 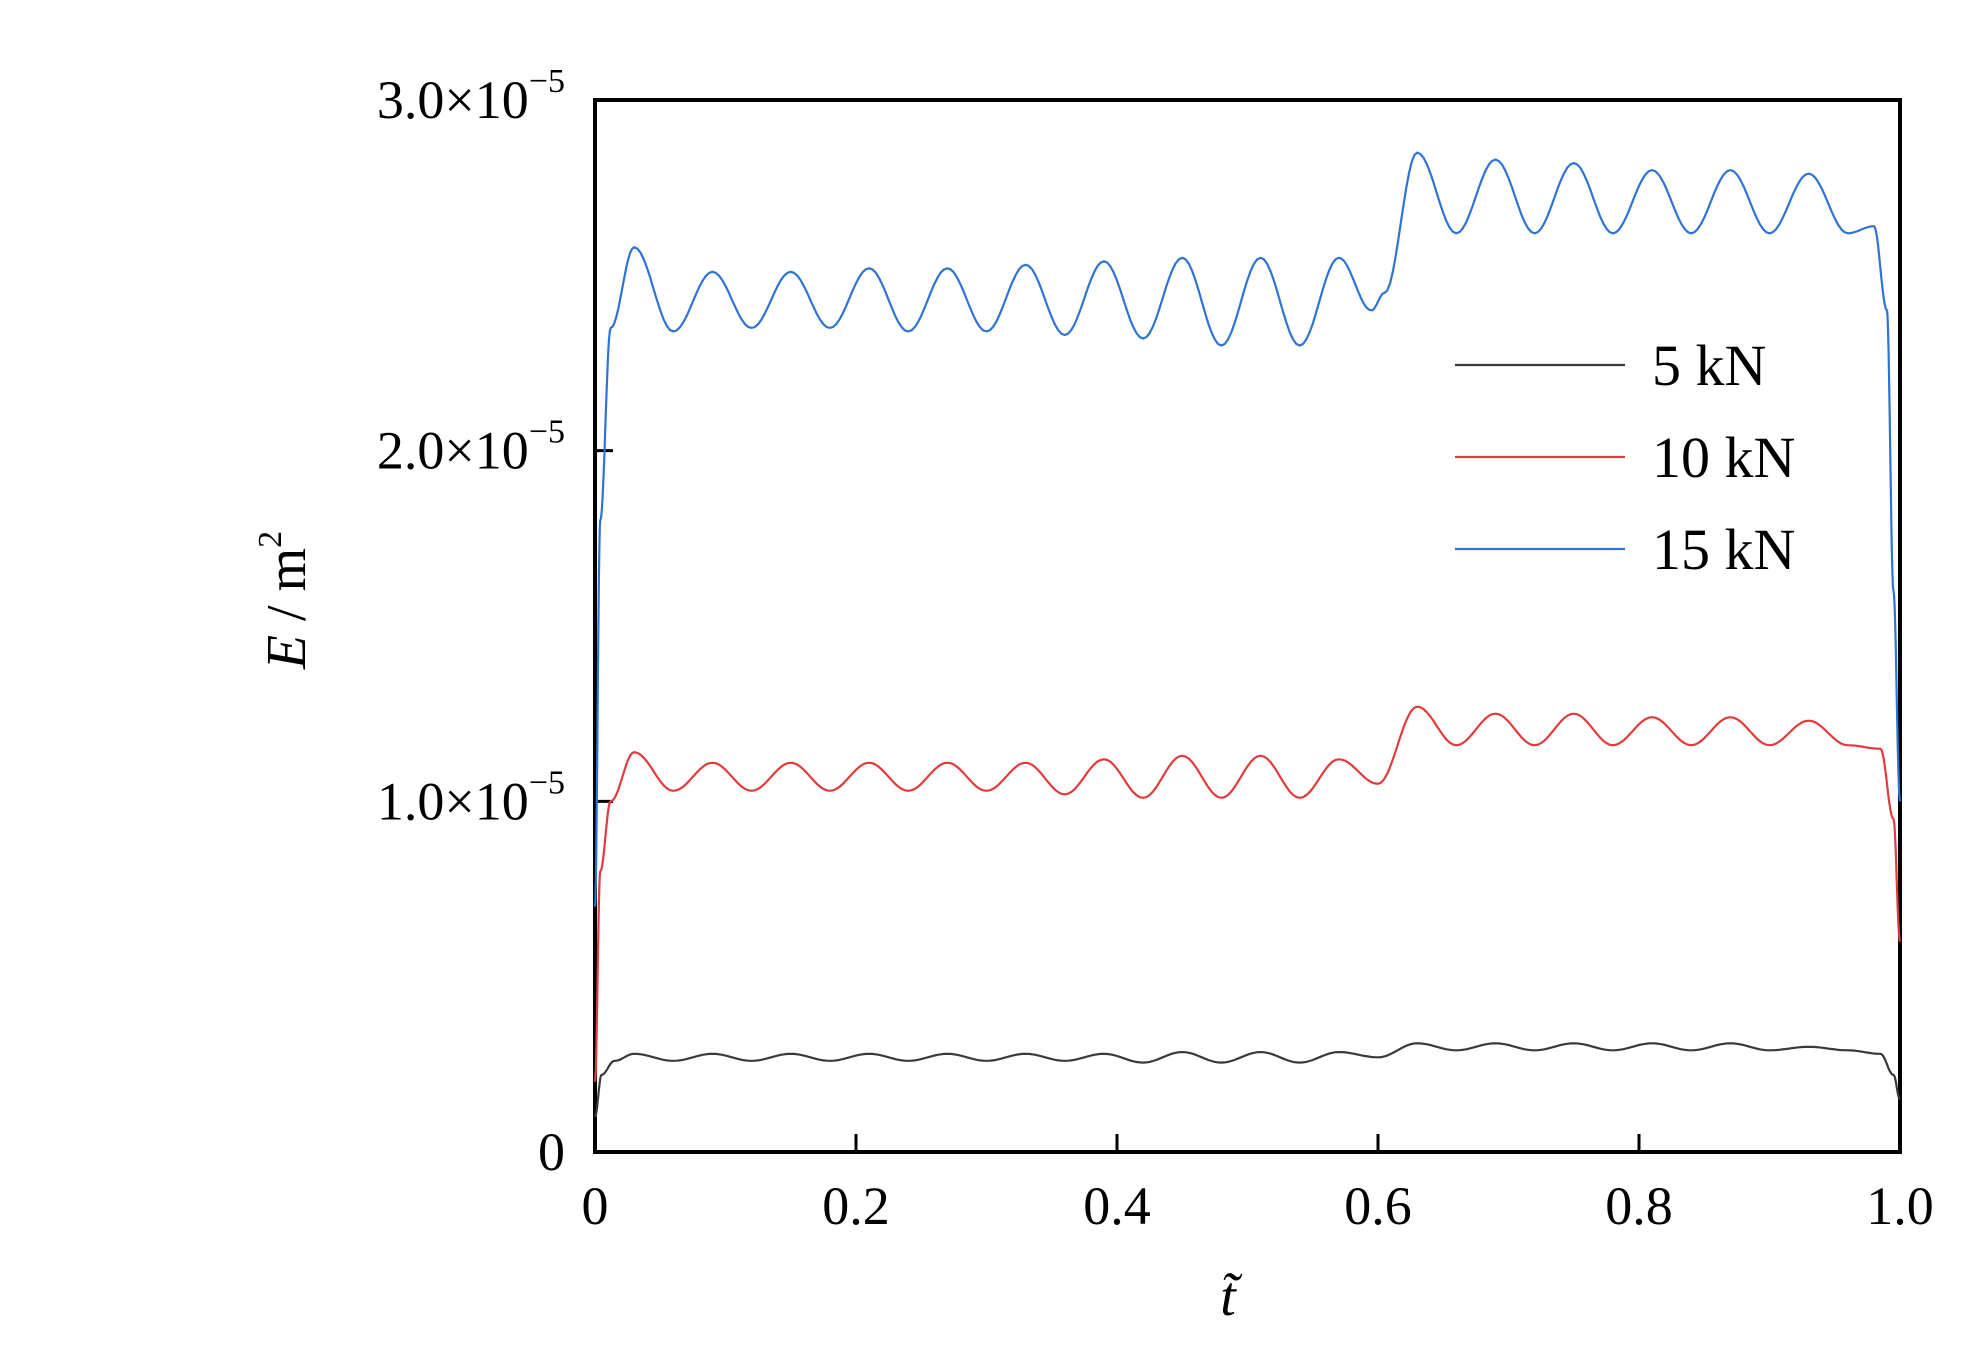 I want to click on x-tick-label: 0.4, so click(x=1117, y=1206).